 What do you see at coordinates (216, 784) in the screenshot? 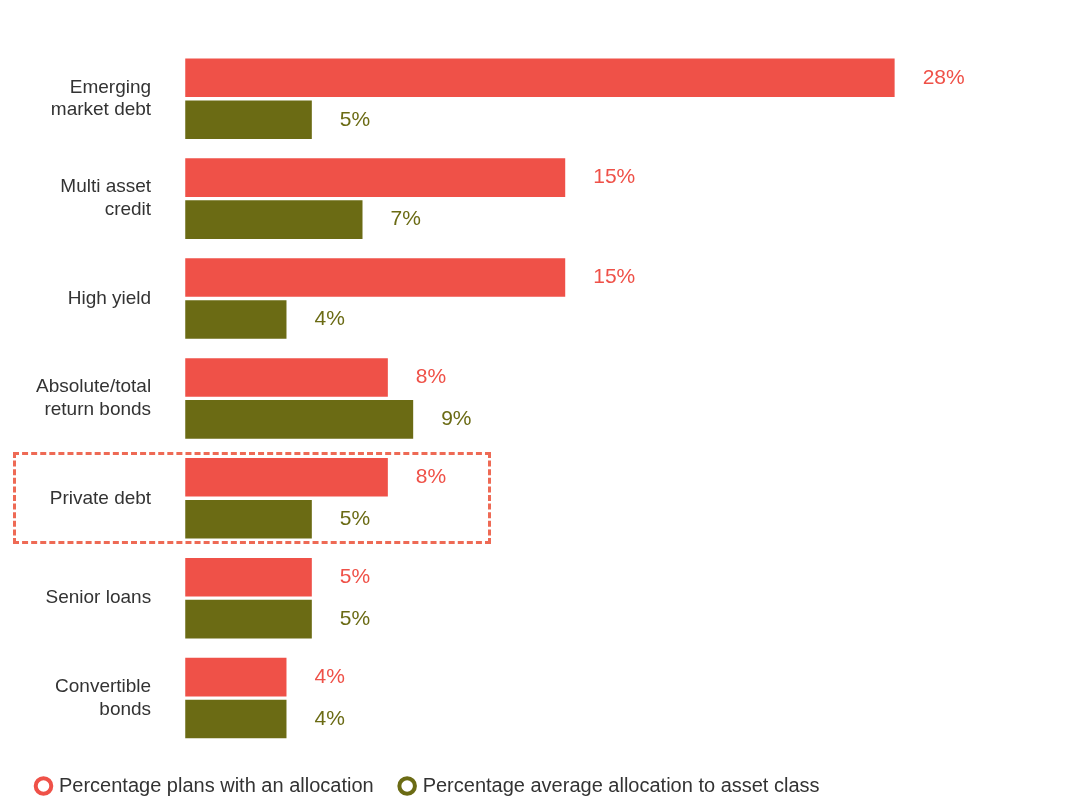
I see `legend-label: Percentage plans with an allocation` at bounding box center [216, 784].